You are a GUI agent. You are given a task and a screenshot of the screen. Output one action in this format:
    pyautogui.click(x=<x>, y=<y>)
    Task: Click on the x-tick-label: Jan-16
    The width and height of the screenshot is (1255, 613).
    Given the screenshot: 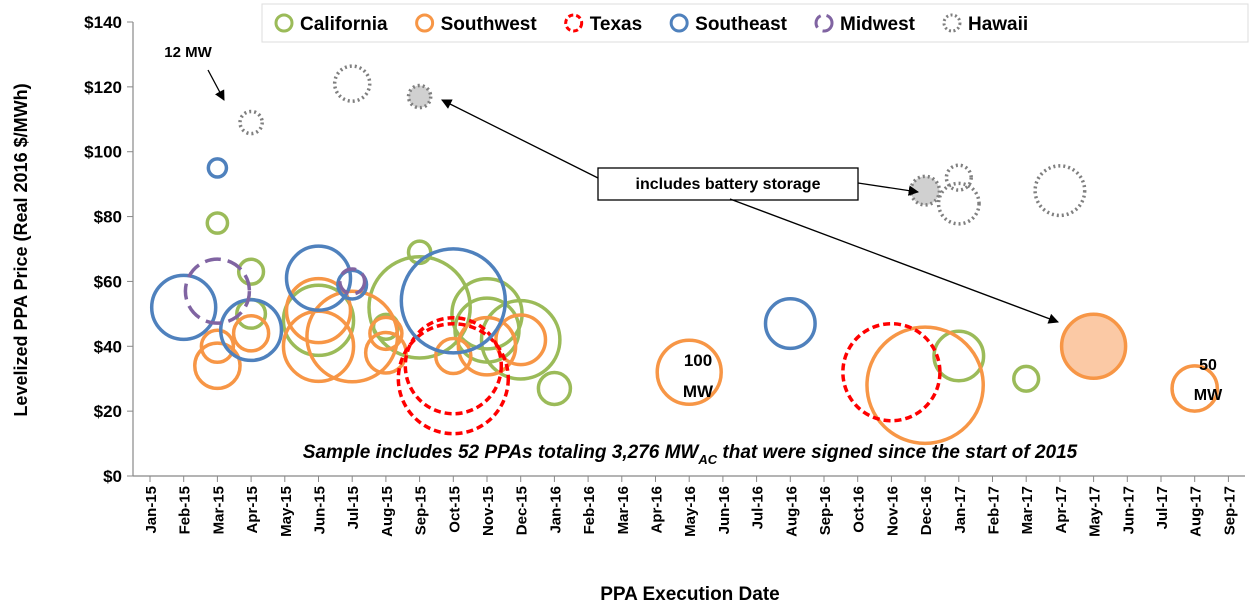 What is the action you would take?
    pyautogui.click(x=555, y=510)
    